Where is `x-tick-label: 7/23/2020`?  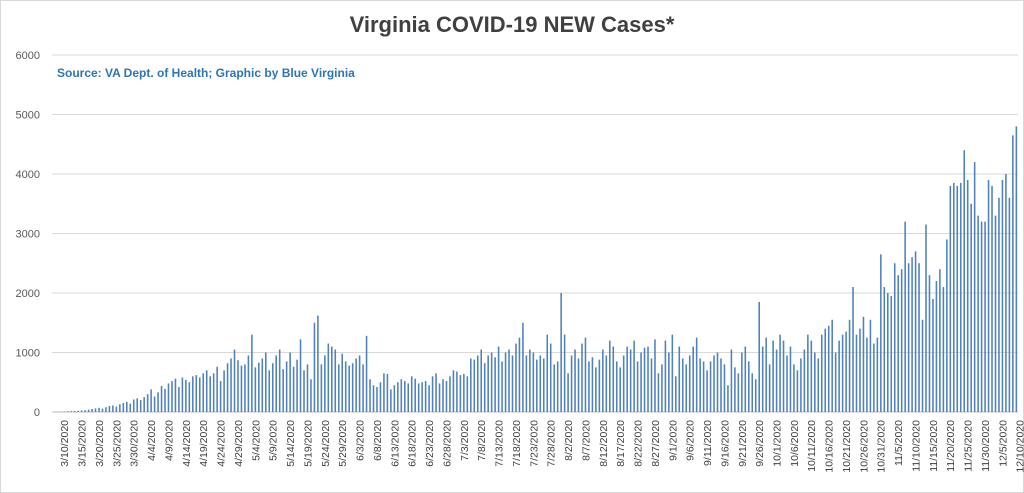 x-tick-label: 7/23/2020 is located at coordinates (534, 443).